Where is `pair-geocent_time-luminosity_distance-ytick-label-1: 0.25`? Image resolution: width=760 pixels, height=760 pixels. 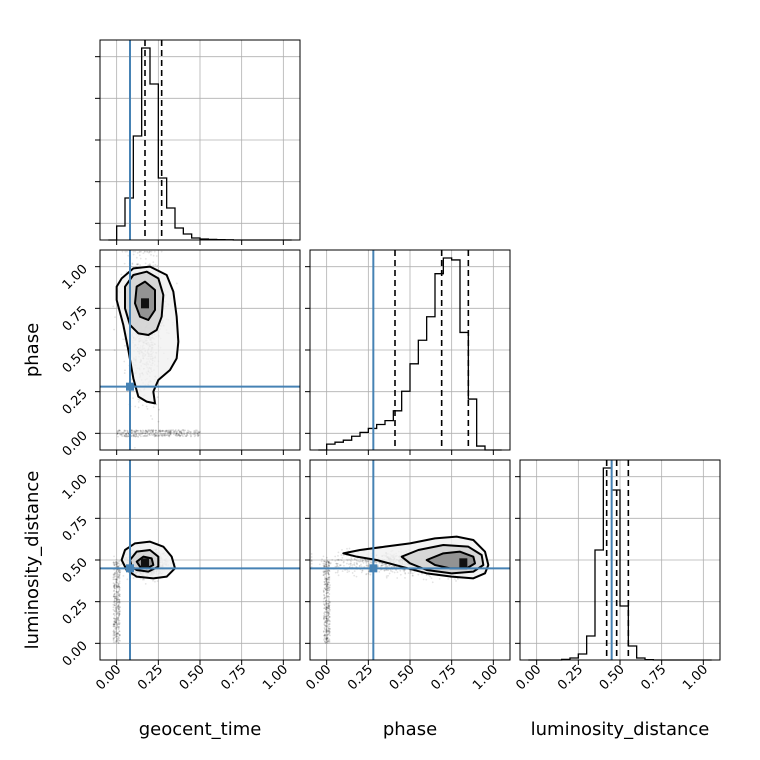 pair-geocent_time-luminosity_distance-ytick-label-1: 0.25 is located at coordinates (75, 612).